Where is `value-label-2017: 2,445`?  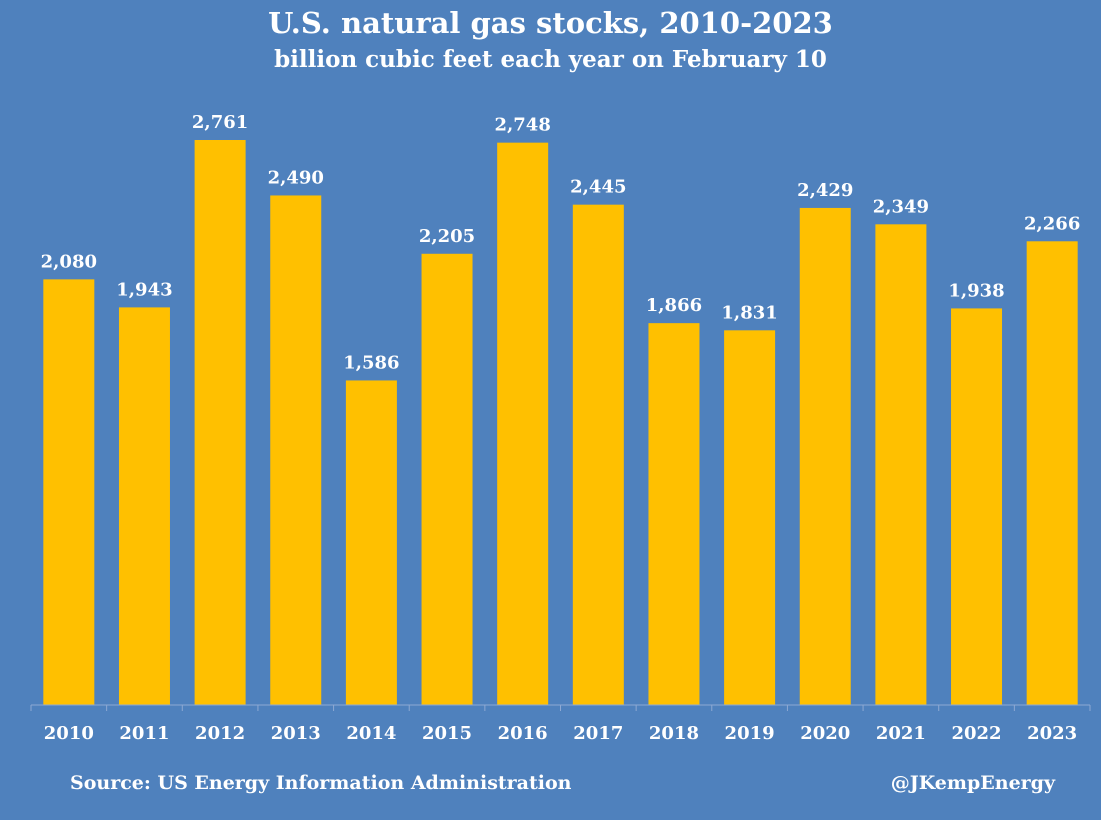 value-label-2017: 2,445 is located at coordinates (598, 187).